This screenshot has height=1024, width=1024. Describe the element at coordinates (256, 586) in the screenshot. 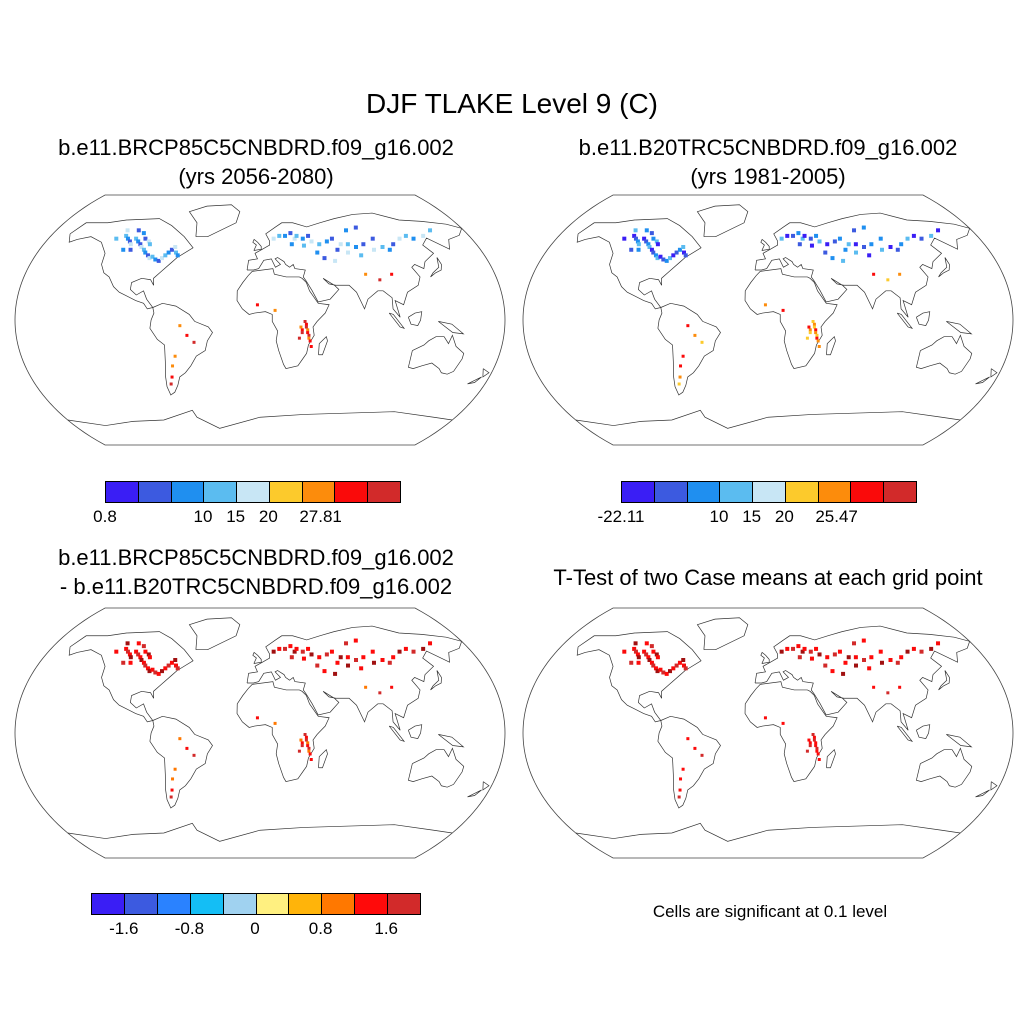

I see `panel-title-diff-line2: - b.e11.B20TRC5CNBDRD.f09_g16.002` at that location.